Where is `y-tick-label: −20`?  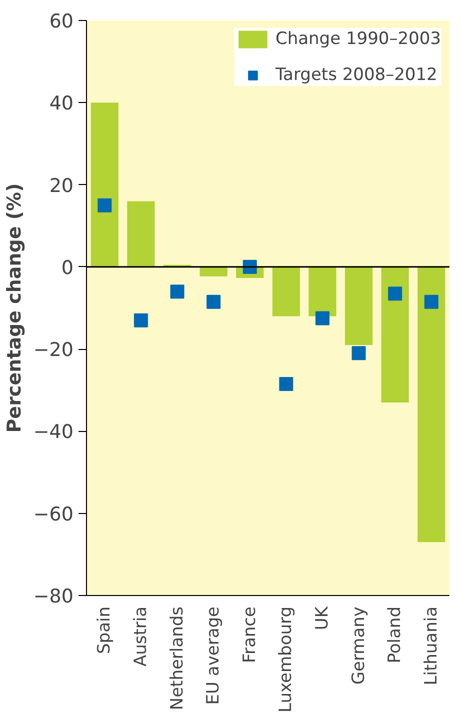 y-tick-label: −20 is located at coordinates (53, 350).